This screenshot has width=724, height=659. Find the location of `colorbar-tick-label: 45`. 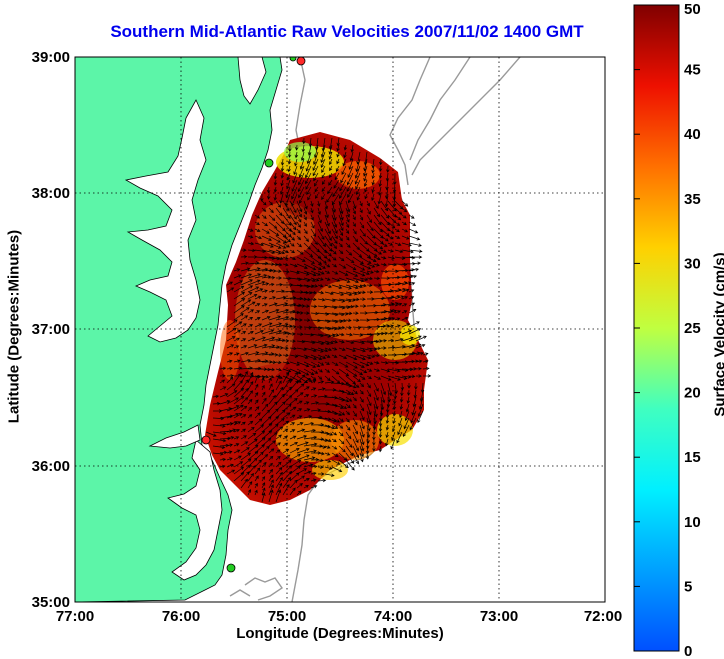

colorbar-tick-label: 45 is located at coordinates (692, 70).